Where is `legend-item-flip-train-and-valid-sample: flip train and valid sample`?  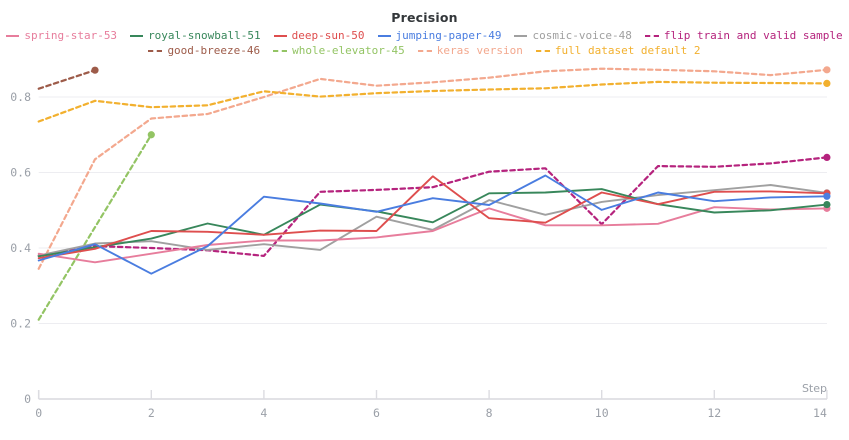 legend-item-flip-train-and-valid-sample: flip train and valid sample is located at coordinates (743, 36).